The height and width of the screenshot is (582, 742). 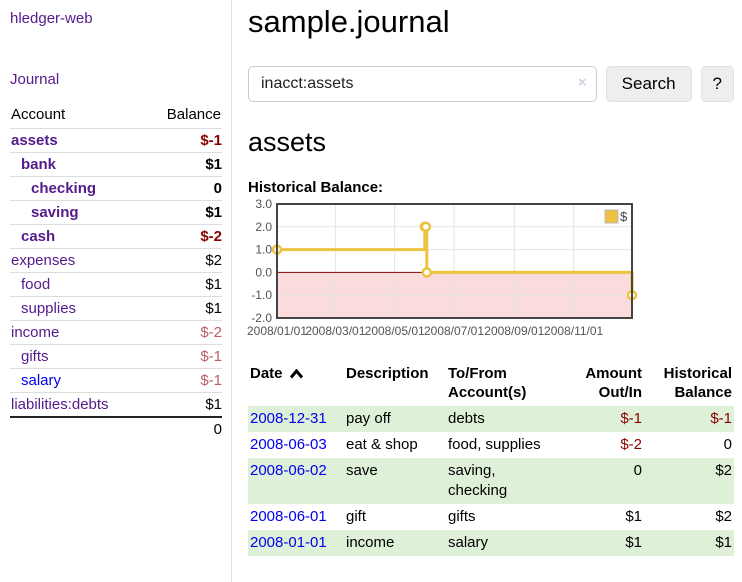 I want to click on page-title: sample.journal, so click(x=349, y=21).